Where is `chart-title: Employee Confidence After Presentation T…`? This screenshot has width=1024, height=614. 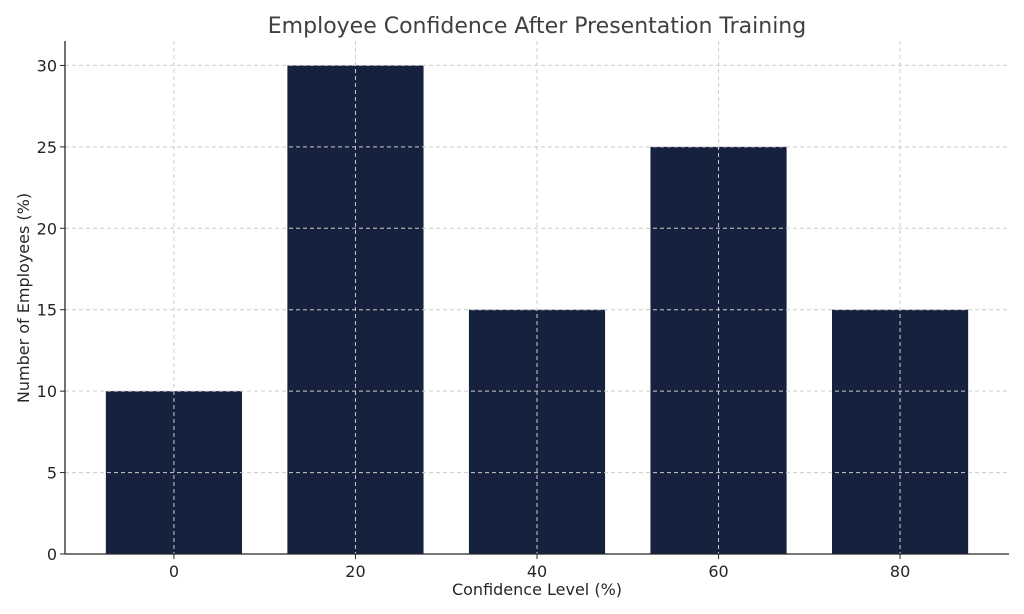 chart-title: Employee Confidence After Presentation T… is located at coordinates (537, 26).